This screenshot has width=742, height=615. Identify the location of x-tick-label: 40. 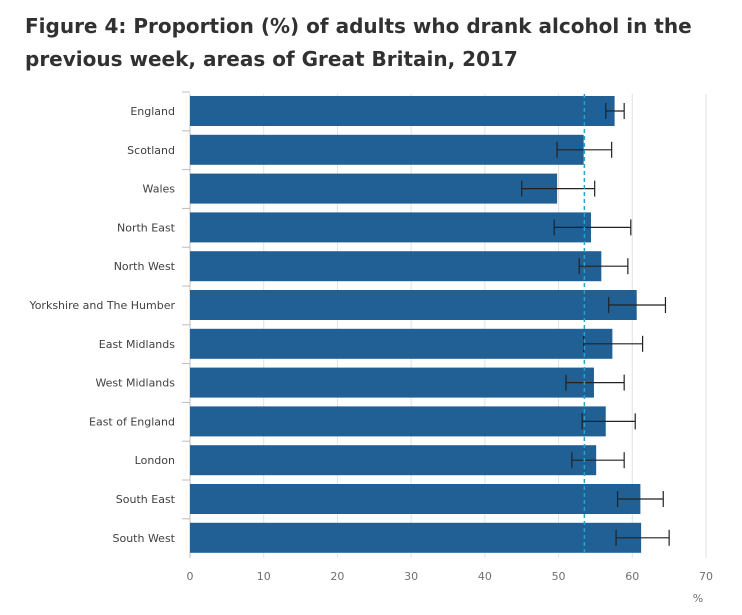
(485, 576).